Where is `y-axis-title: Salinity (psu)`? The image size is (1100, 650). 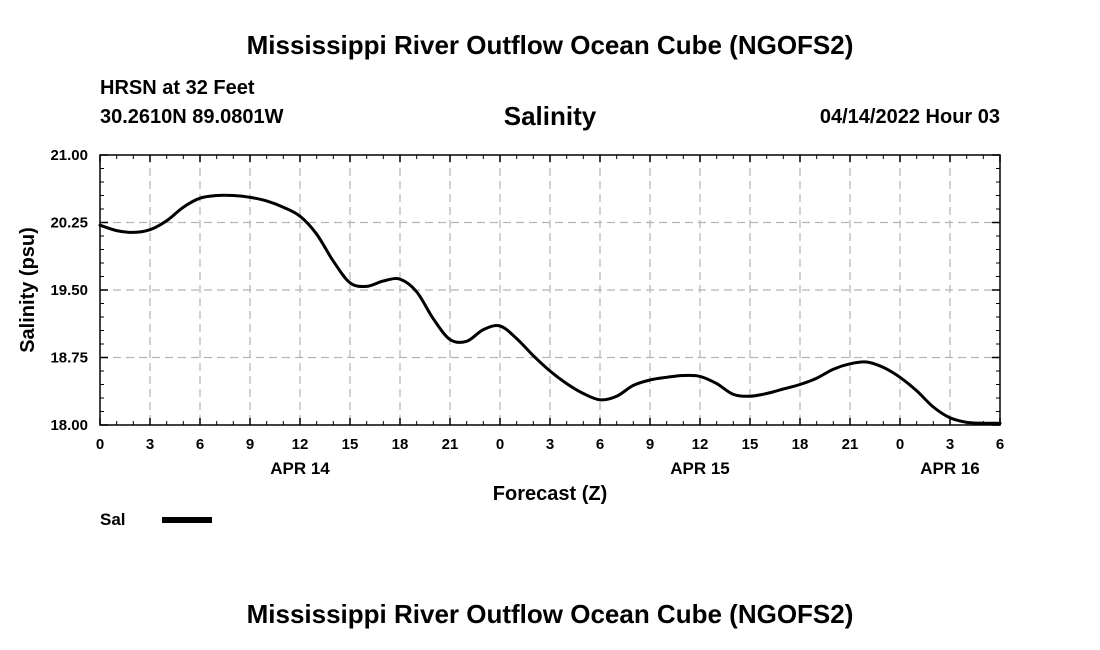 y-axis-title: Salinity (psu) is located at coordinates (28, 290).